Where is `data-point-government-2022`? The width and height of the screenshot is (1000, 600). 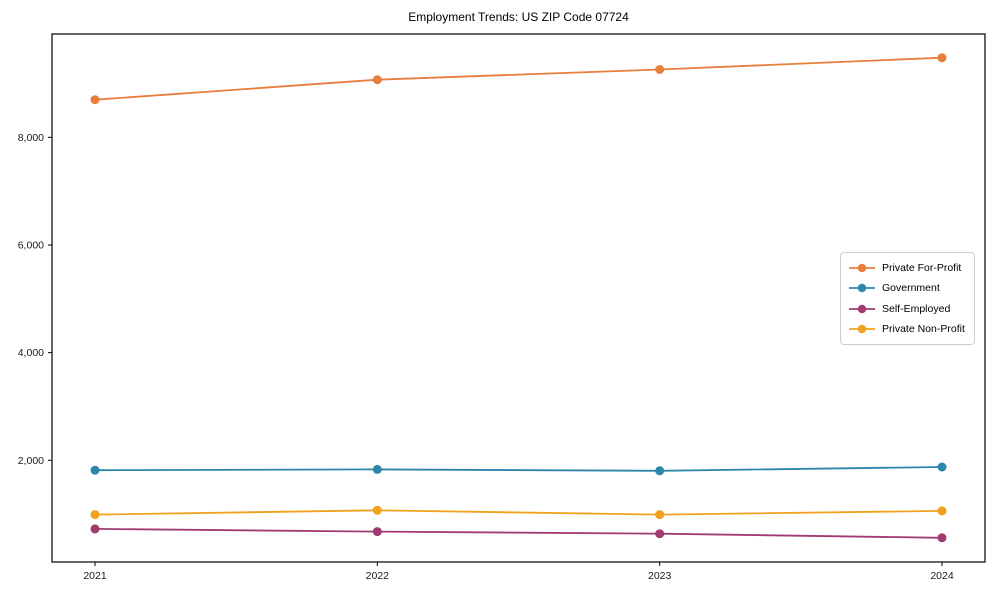 data-point-government-2022 is located at coordinates (377, 469).